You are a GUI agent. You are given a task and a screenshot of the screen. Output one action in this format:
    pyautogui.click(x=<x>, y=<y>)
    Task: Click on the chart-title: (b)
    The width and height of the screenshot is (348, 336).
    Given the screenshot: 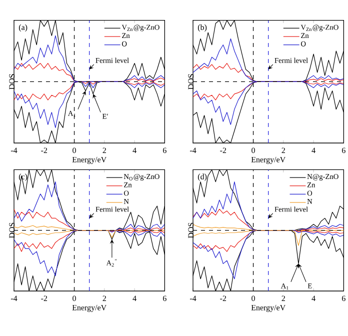 What is the action you would take?
    pyautogui.click(x=202, y=28)
    